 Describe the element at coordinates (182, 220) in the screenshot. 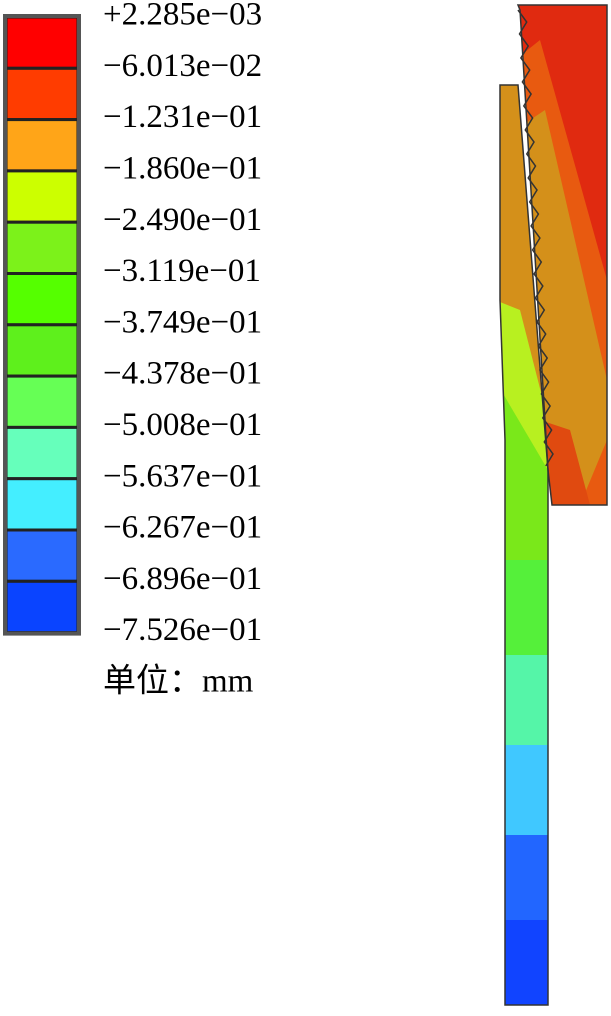

I see `legend-label: −2.490e−01` at that location.